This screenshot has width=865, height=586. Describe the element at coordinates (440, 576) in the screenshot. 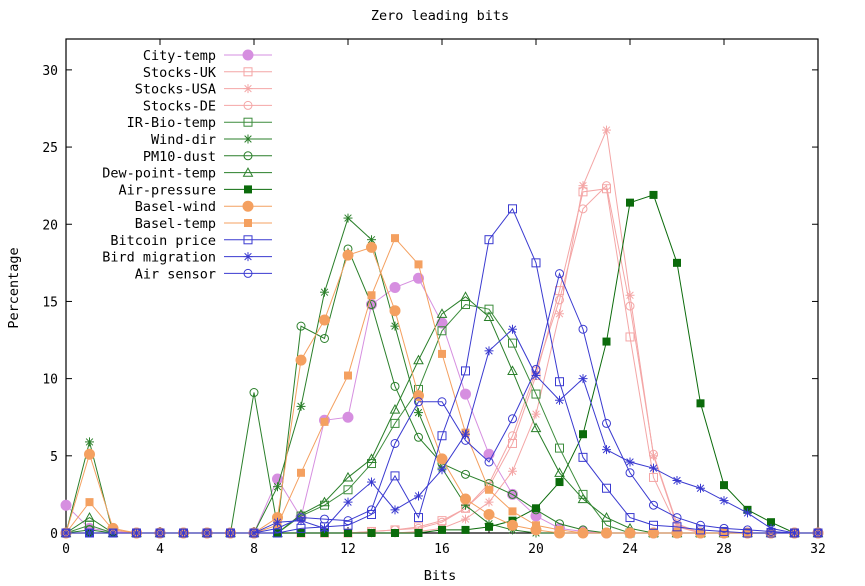

I see `x-axis-title: Bits` at that location.